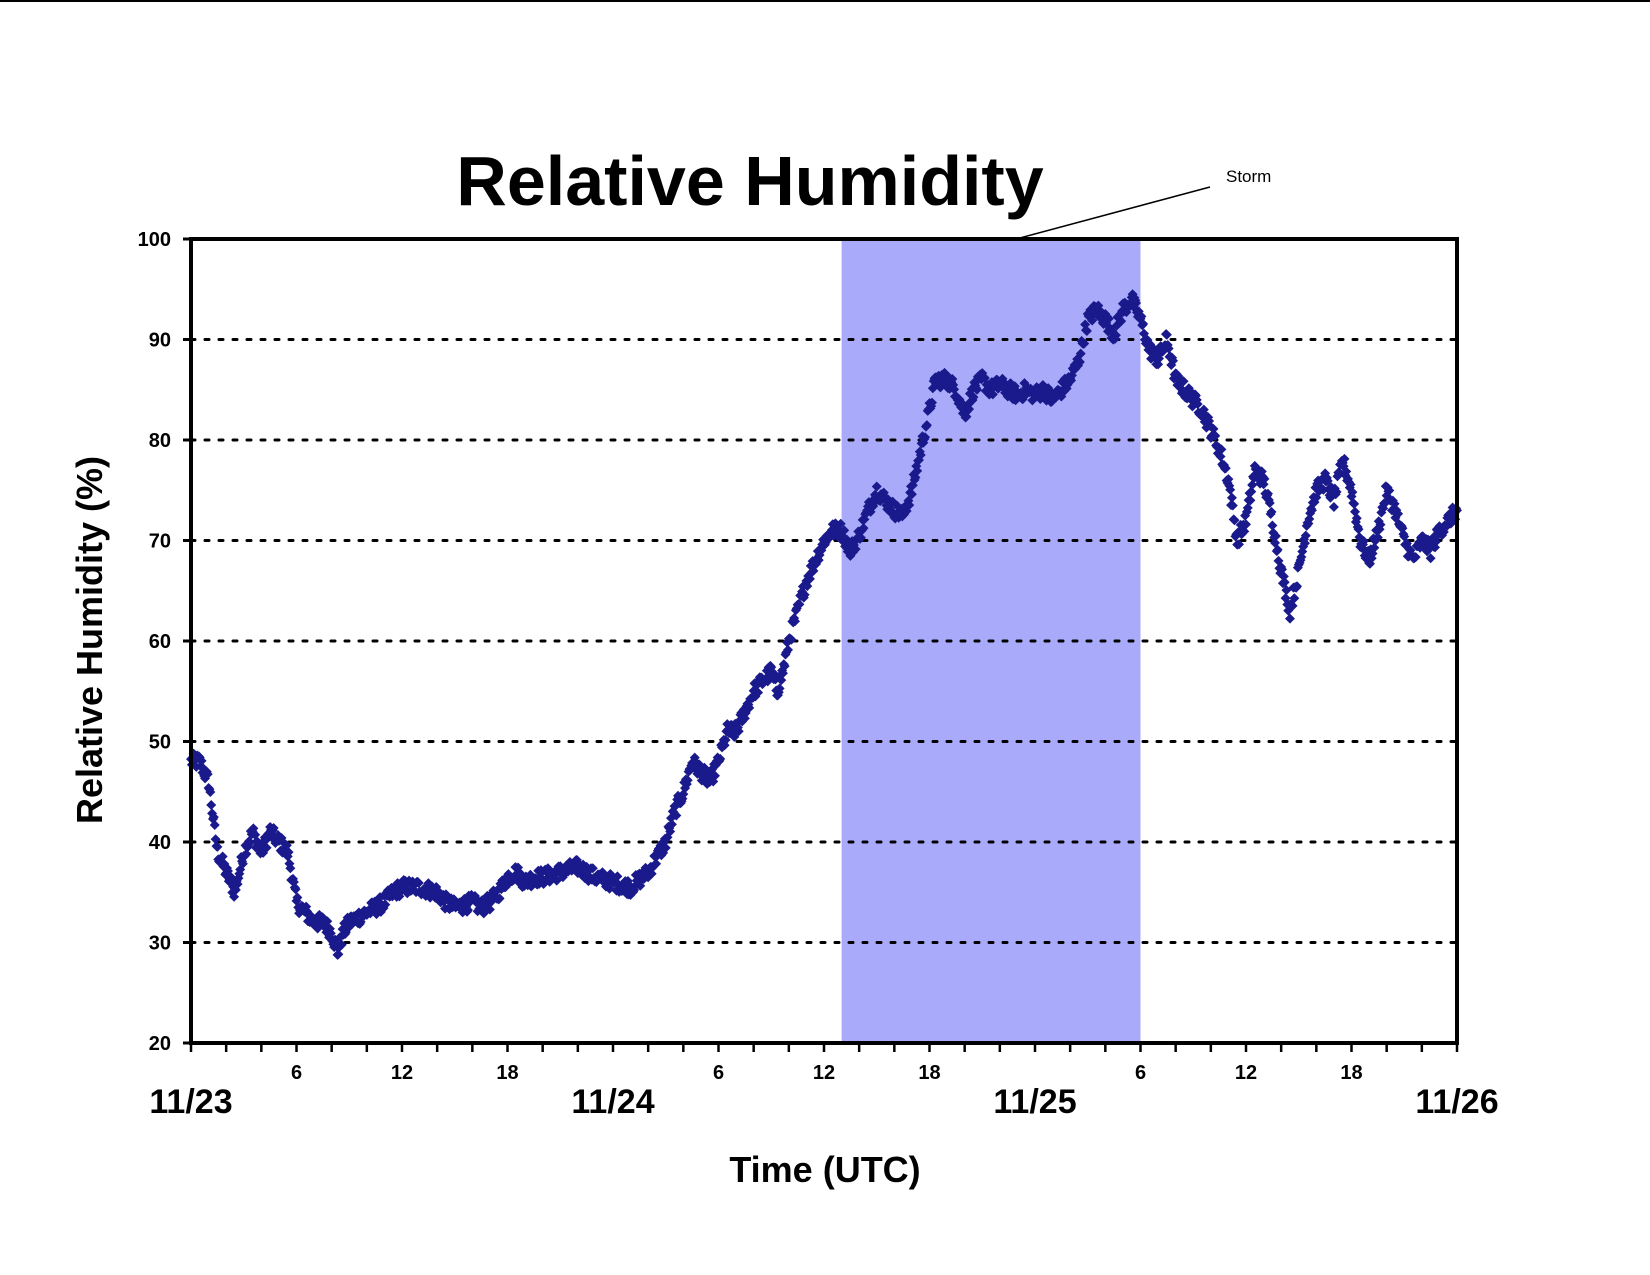 The image size is (1650, 1275). Describe the element at coordinates (164, 642) in the screenshot. I see `y-axis-ticks: 20 30 40 50 60 70 80 90 100` at that location.